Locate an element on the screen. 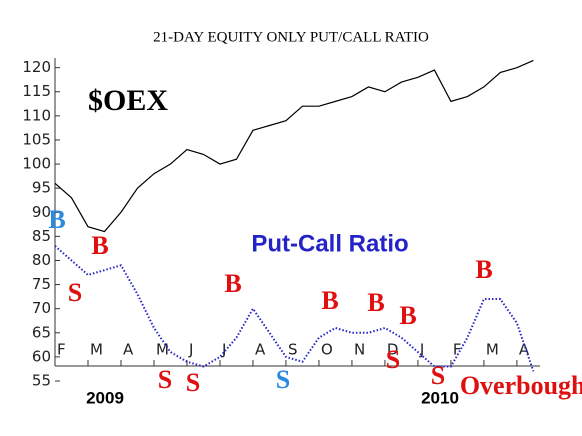 The width and height of the screenshot is (582, 436). y-tick-label: 100 is located at coordinates (36, 164).